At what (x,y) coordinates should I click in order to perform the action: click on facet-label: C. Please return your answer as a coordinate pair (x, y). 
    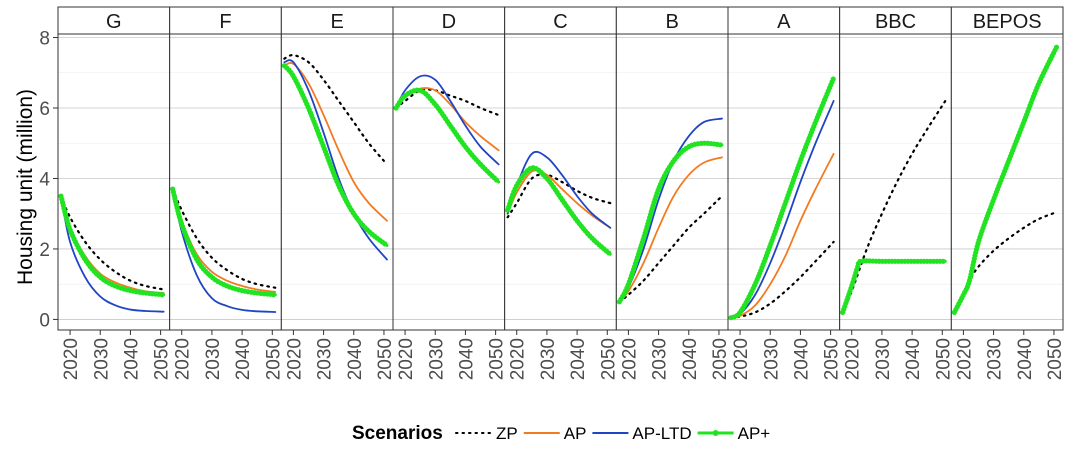
    Looking at the image, I should click on (560, 22).